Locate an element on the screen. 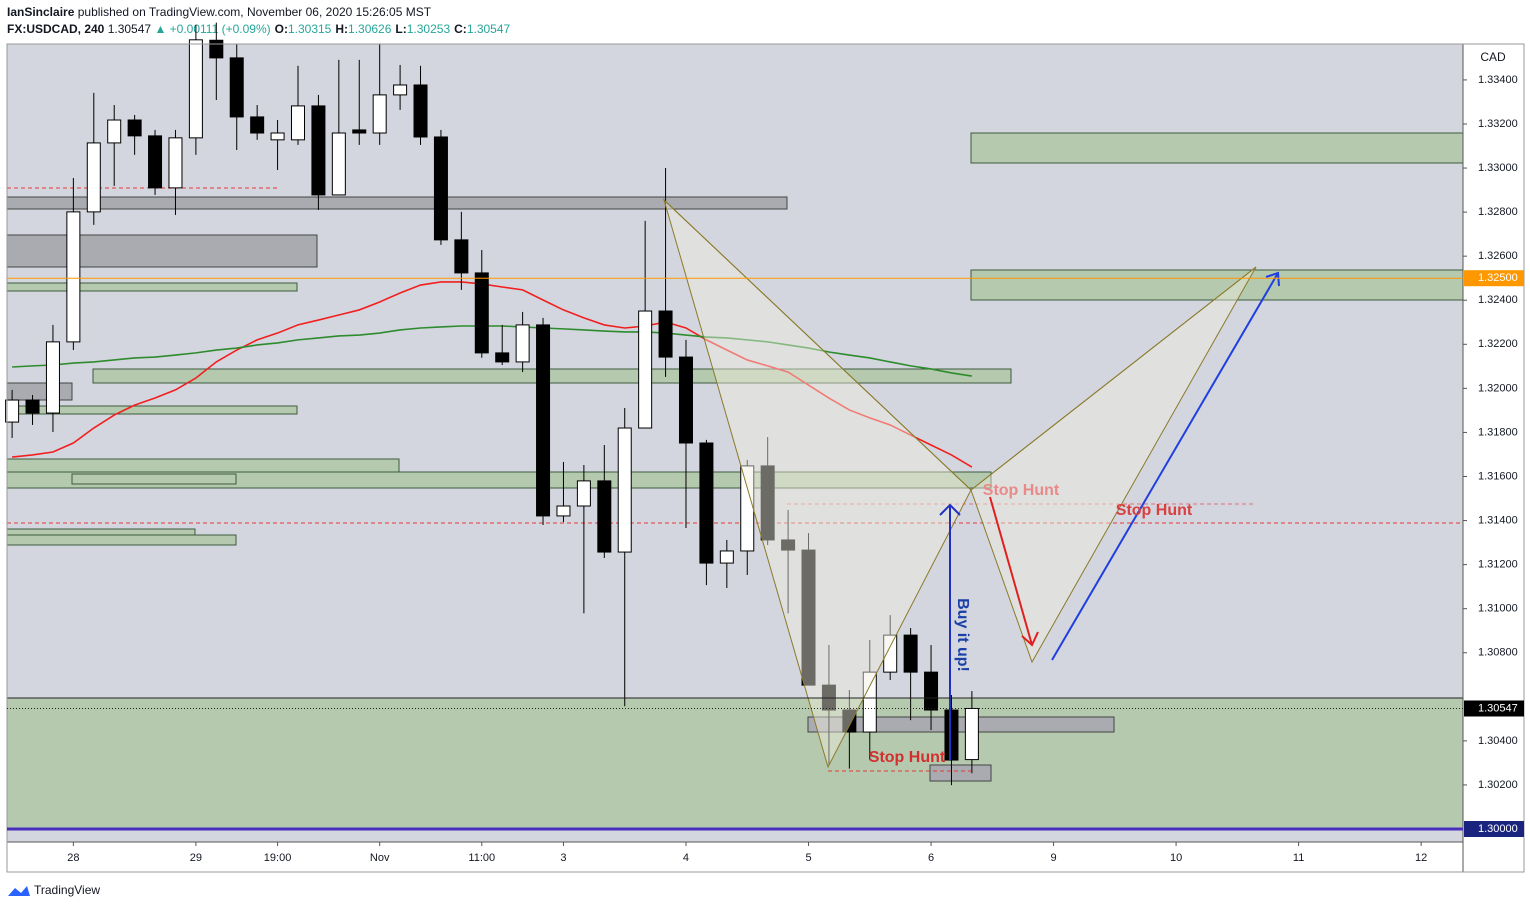 The image size is (1530, 909). y-tick-label: 1.32800 is located at coordinates (1498, 212).